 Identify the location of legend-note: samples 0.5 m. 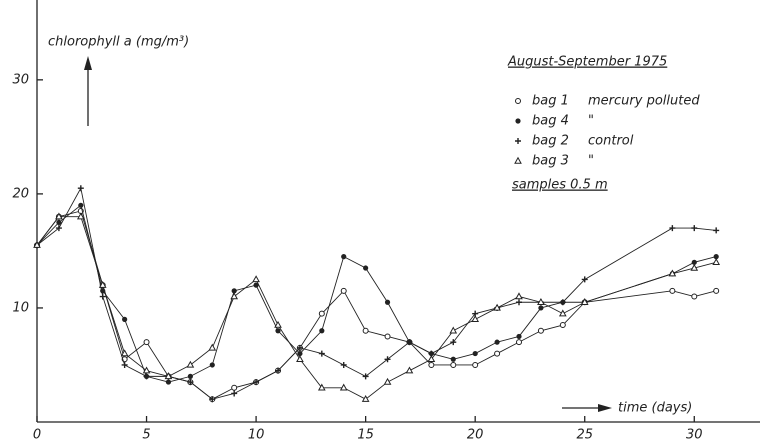
(560, 185).